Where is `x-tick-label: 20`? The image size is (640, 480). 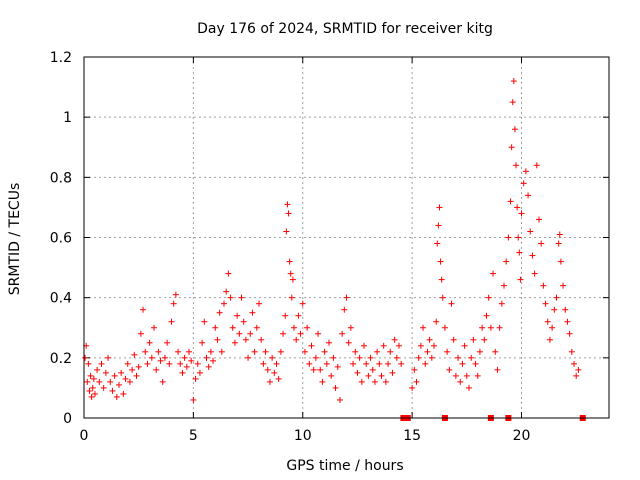
x-tick-label: 20 is located at coordinates (522, 436).